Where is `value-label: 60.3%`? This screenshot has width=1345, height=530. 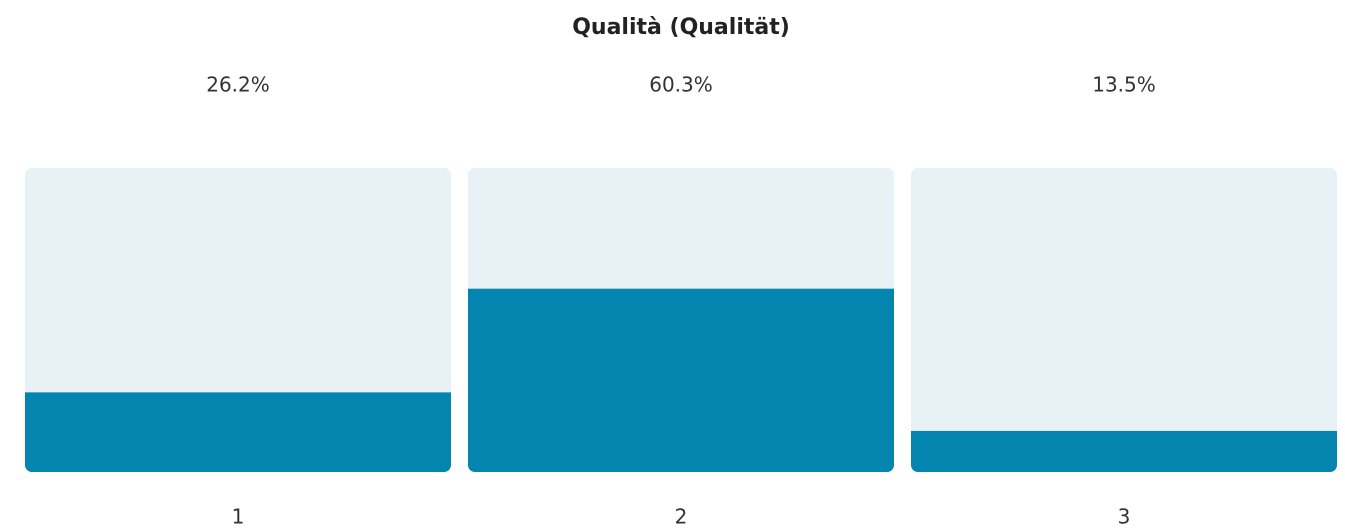
value-label: 60.3% is located at coordinates (681, 85).